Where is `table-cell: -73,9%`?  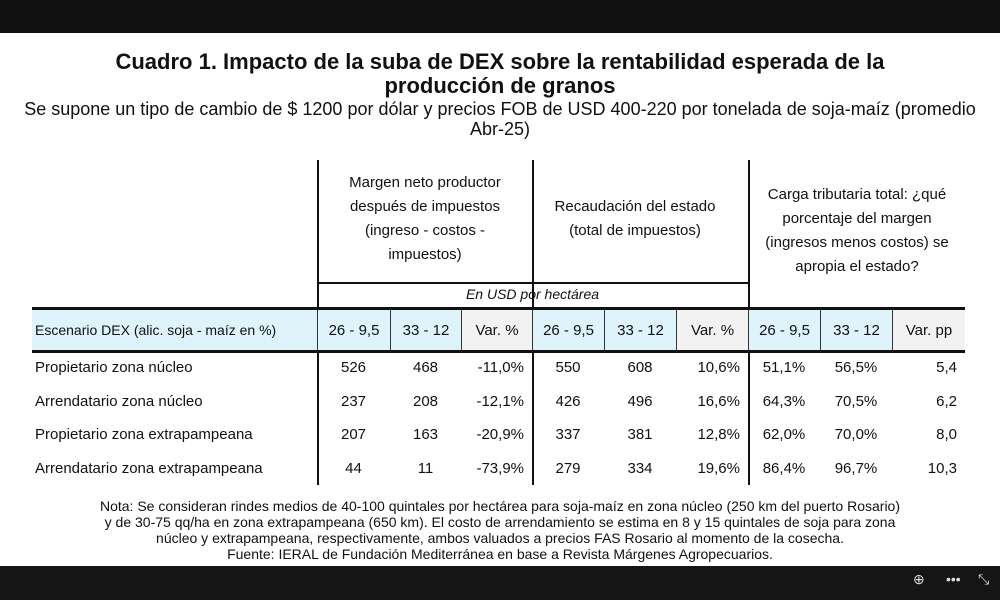 table-cell: -73,9% is located at coordinates (500, 468).